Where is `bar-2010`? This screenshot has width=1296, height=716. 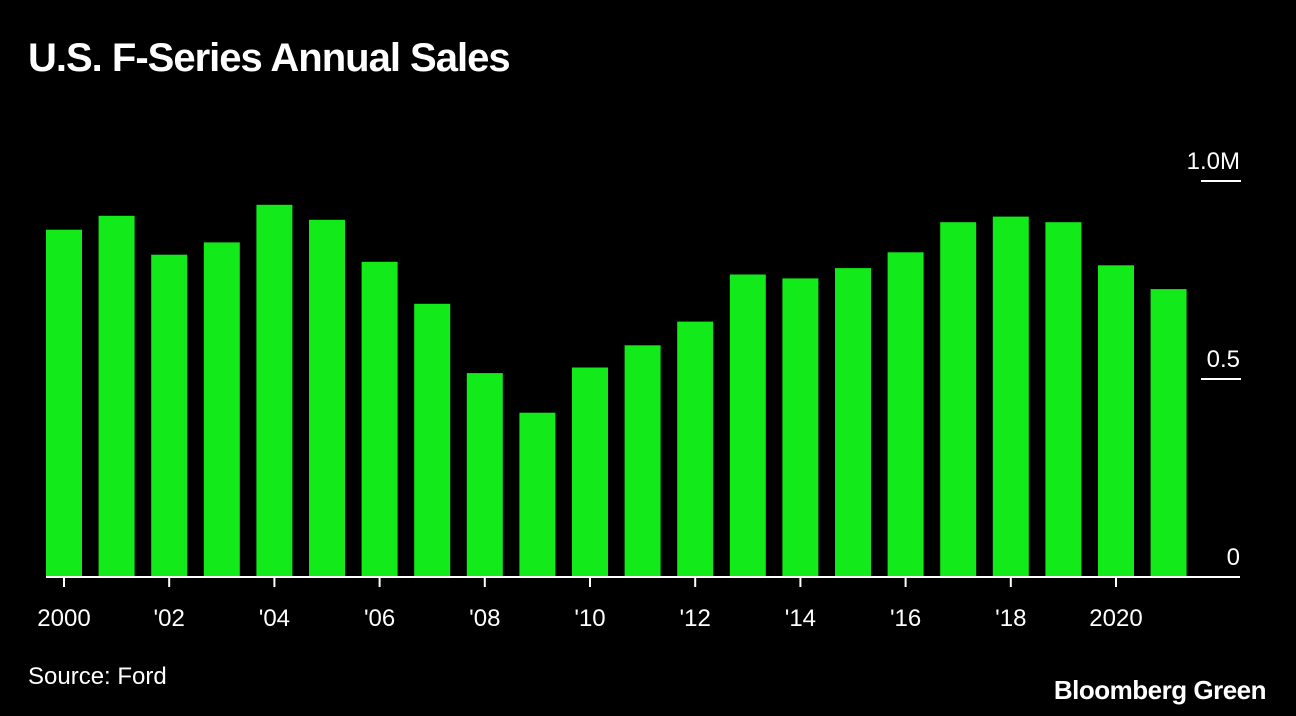 bar-2010 is located at coordinates (590, 472).